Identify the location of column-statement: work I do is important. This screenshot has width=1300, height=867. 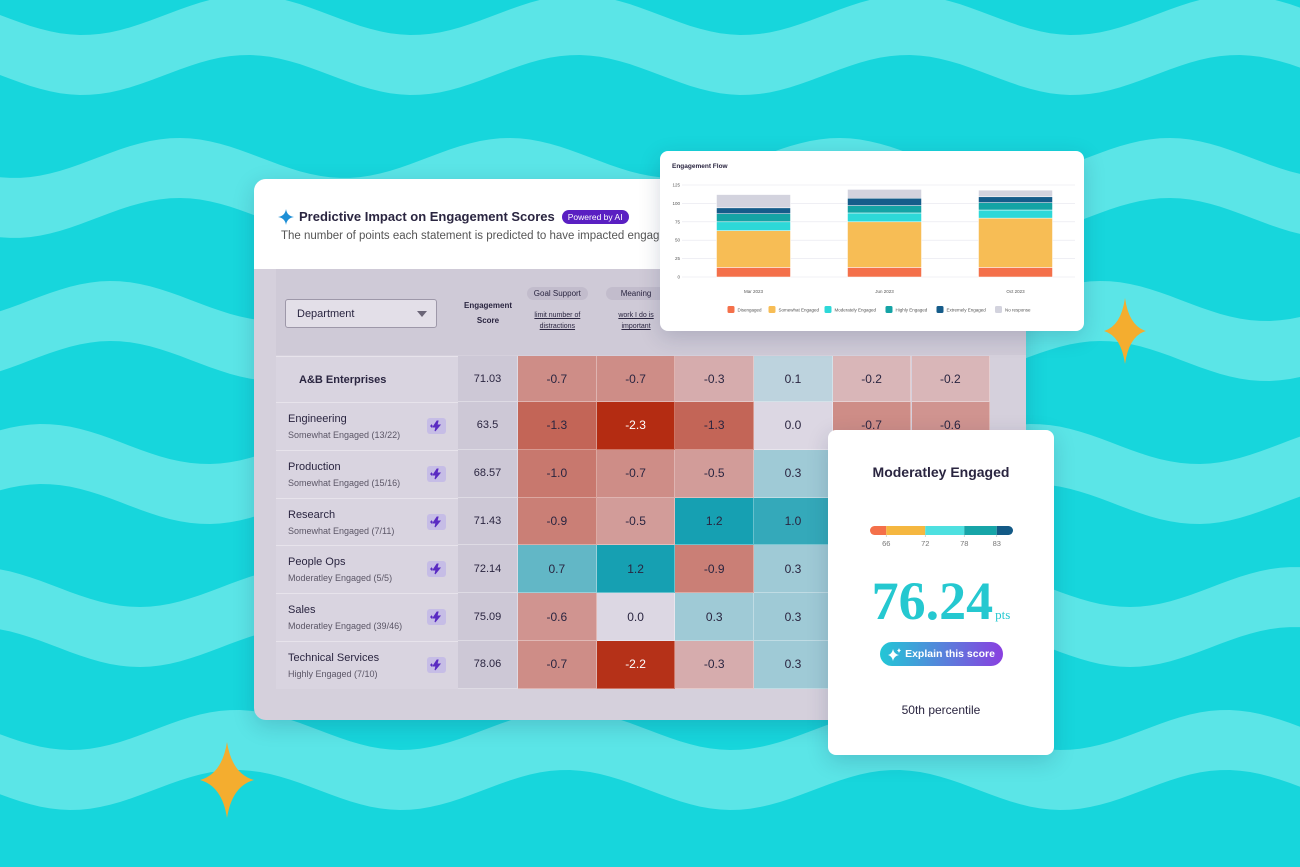
(636, 321).